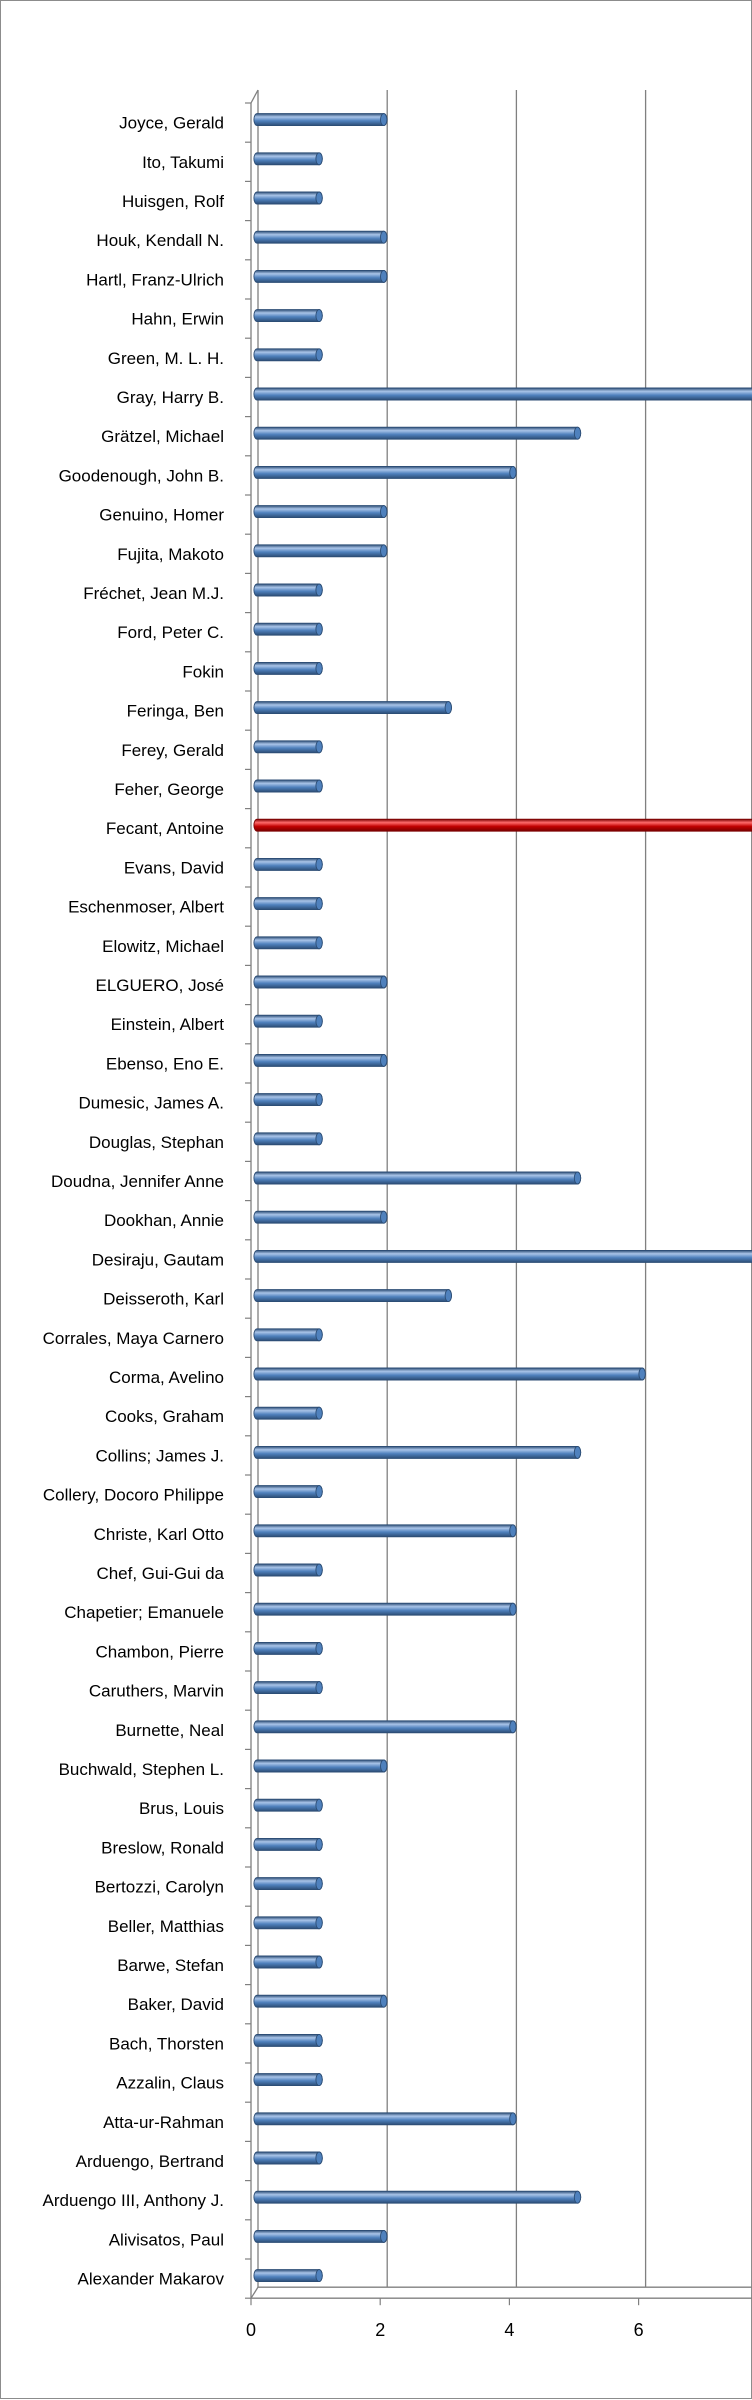 The width and height of the screenshot is (752, 2400). Describe the element at coordinates (170, 2083) in the screenshot. I see `category-label: Azzalin, Claus` at that location.